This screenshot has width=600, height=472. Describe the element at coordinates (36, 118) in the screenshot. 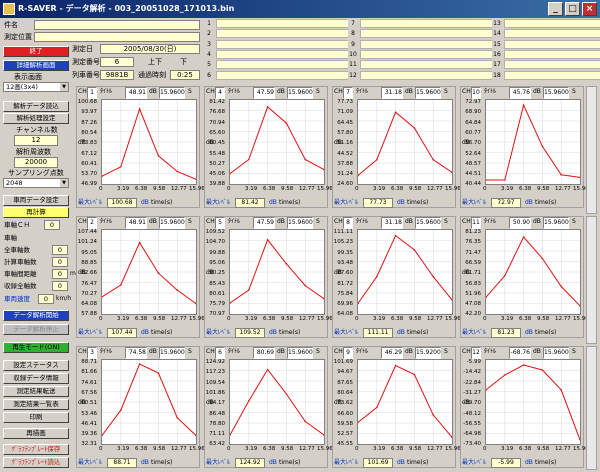

I see `analysis-settings-button: 解析処理設定` at that location.